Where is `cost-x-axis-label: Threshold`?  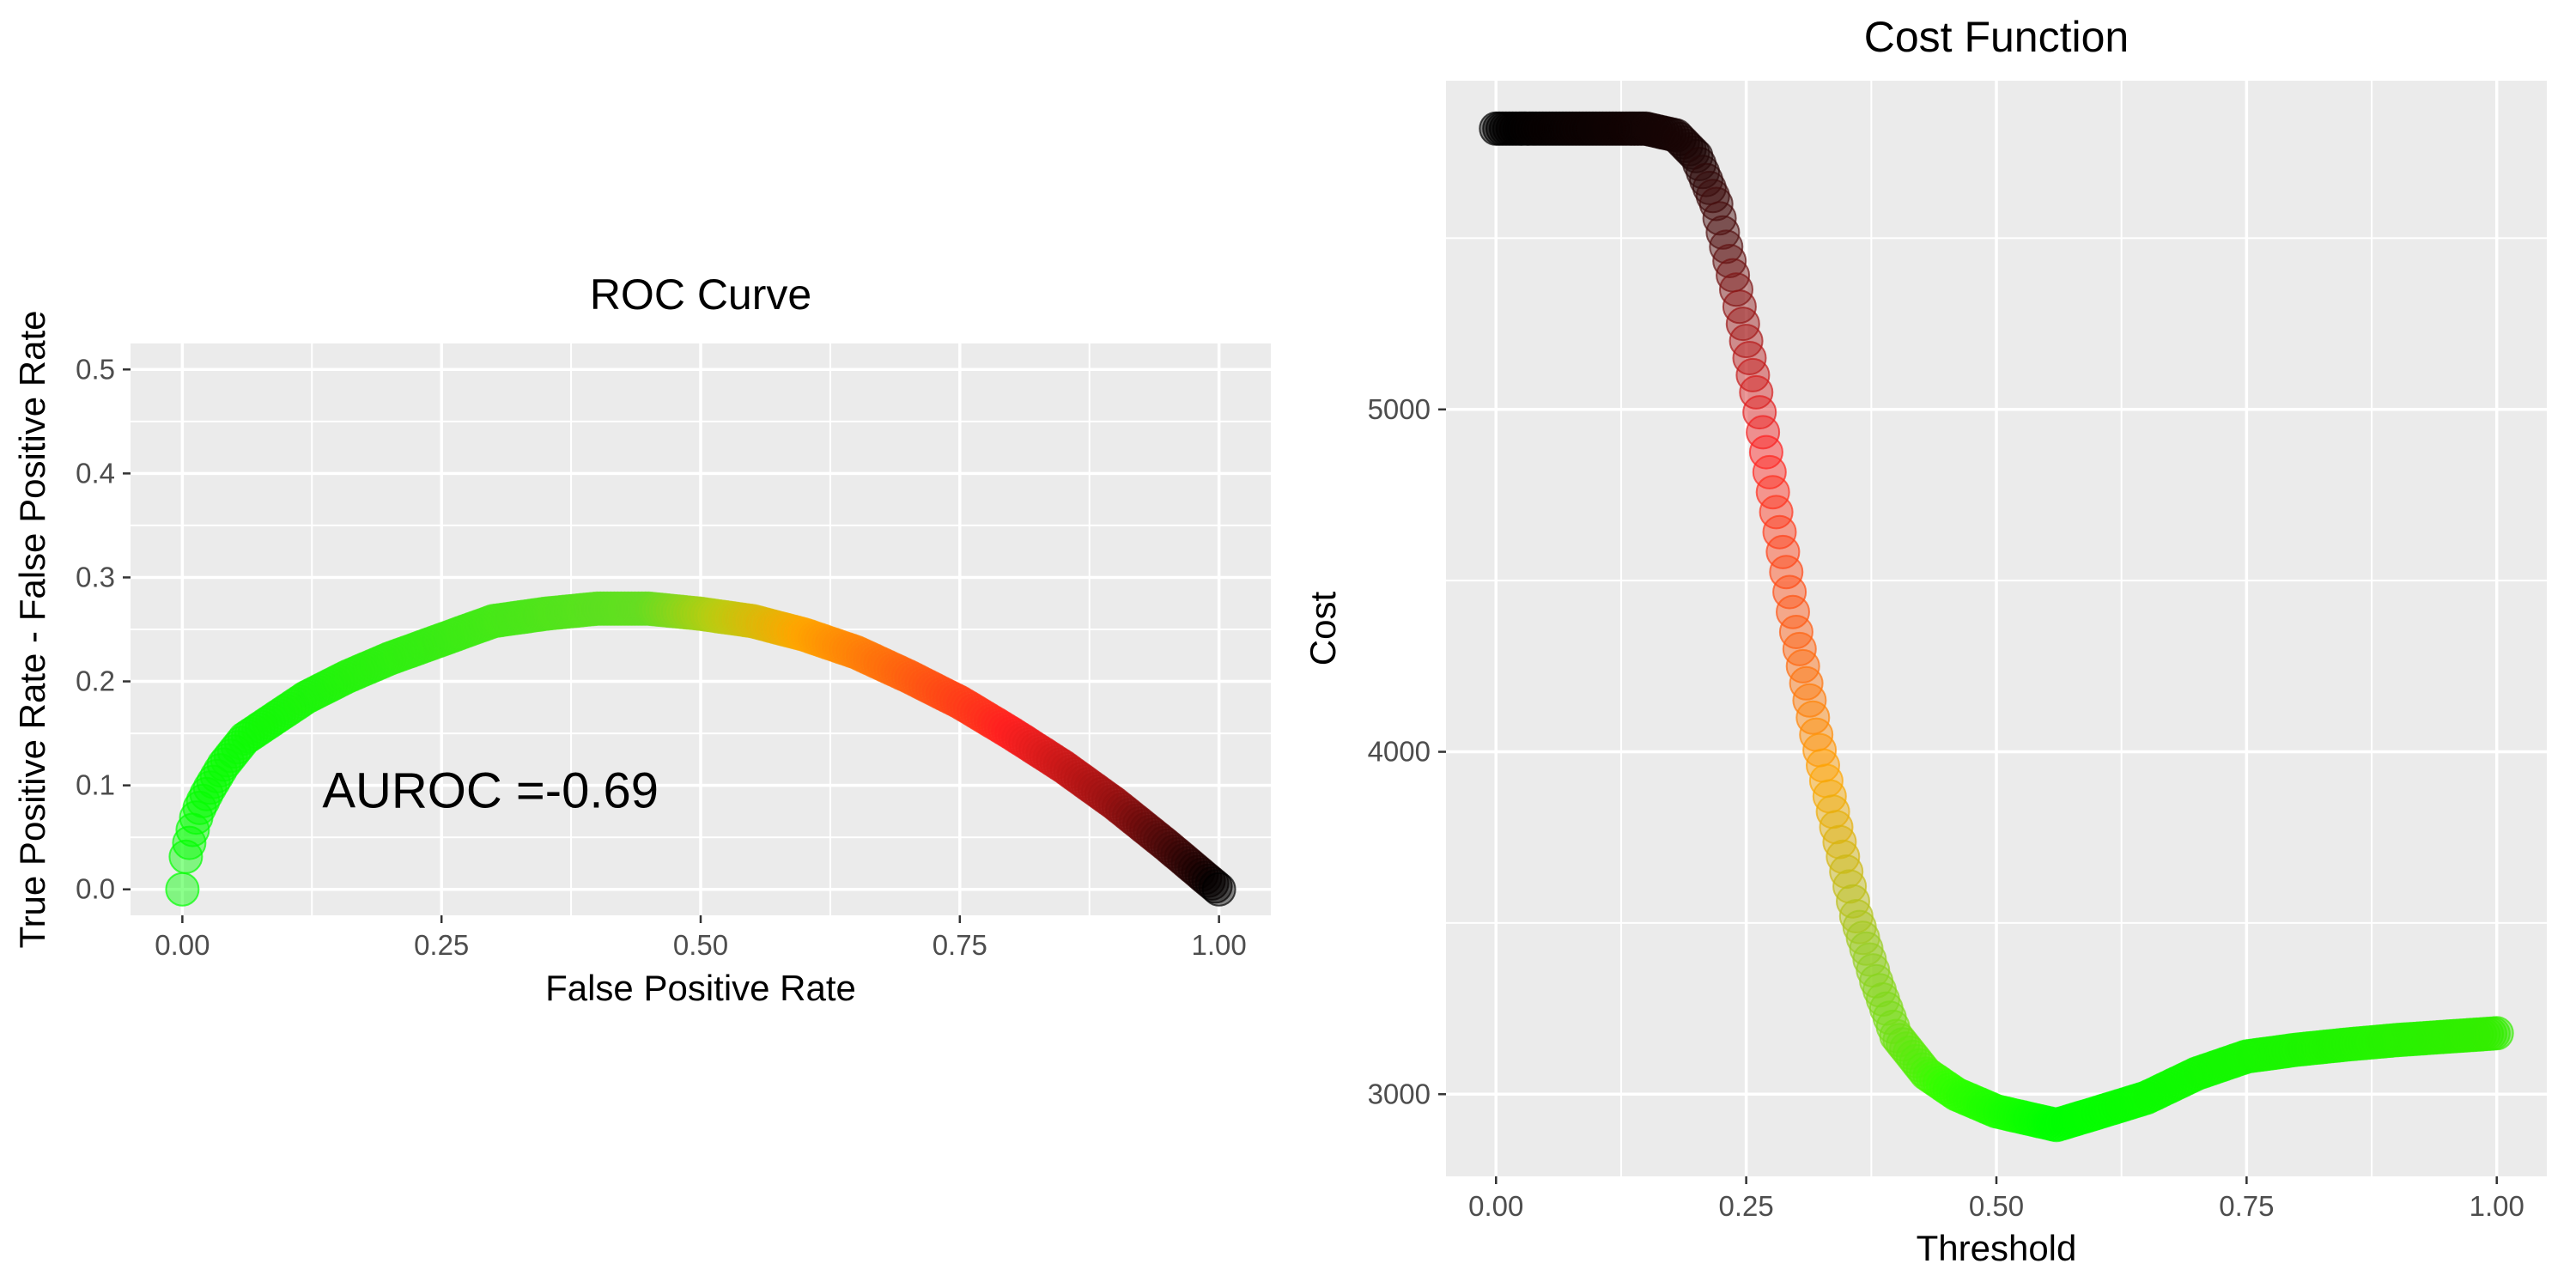
cost-x-axis-label: Threshold is located at coordinates (1997, 1248).